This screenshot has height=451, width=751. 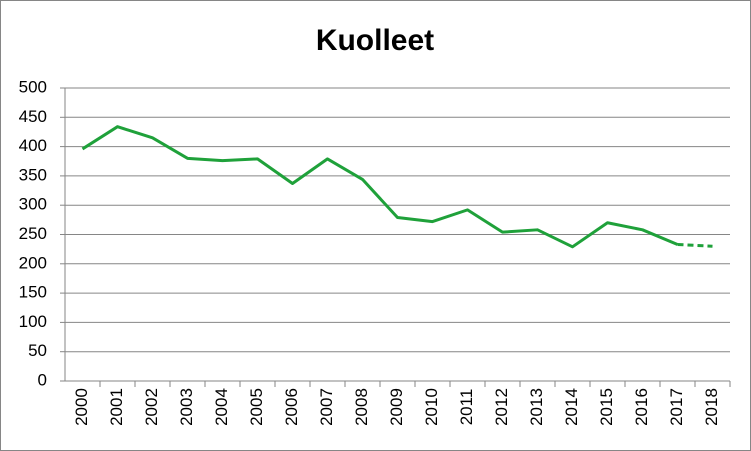 What do you see at coordinates (151, 407) in the screenshot?
I see `x-tick-label: 2002` at bounding box center [151, 407].